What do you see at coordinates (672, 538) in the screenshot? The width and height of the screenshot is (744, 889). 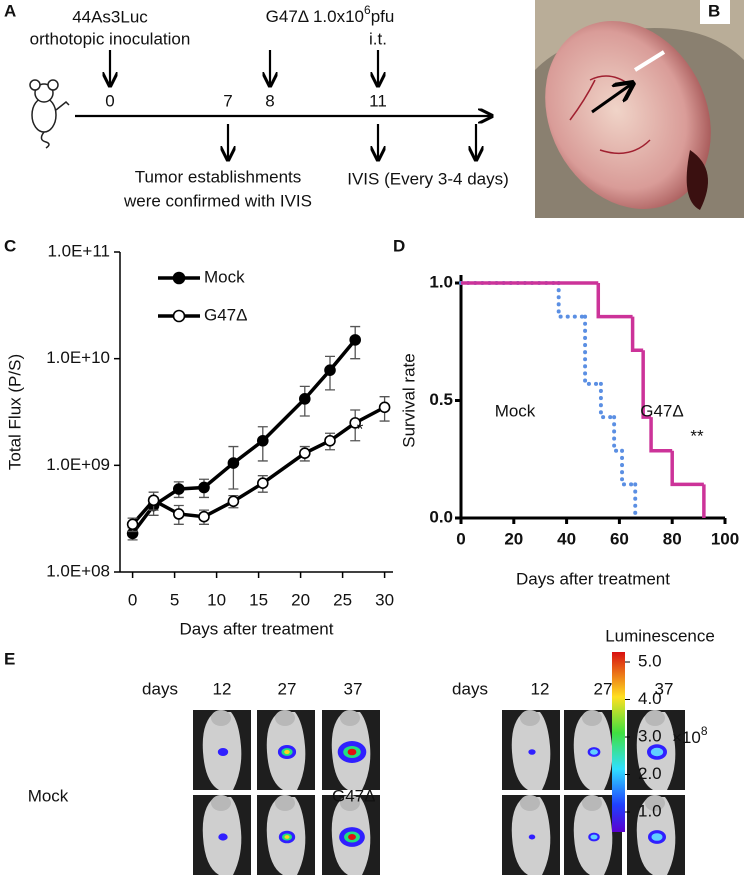 I see `x-tick-label: 80` at bounding box center [672, 538].